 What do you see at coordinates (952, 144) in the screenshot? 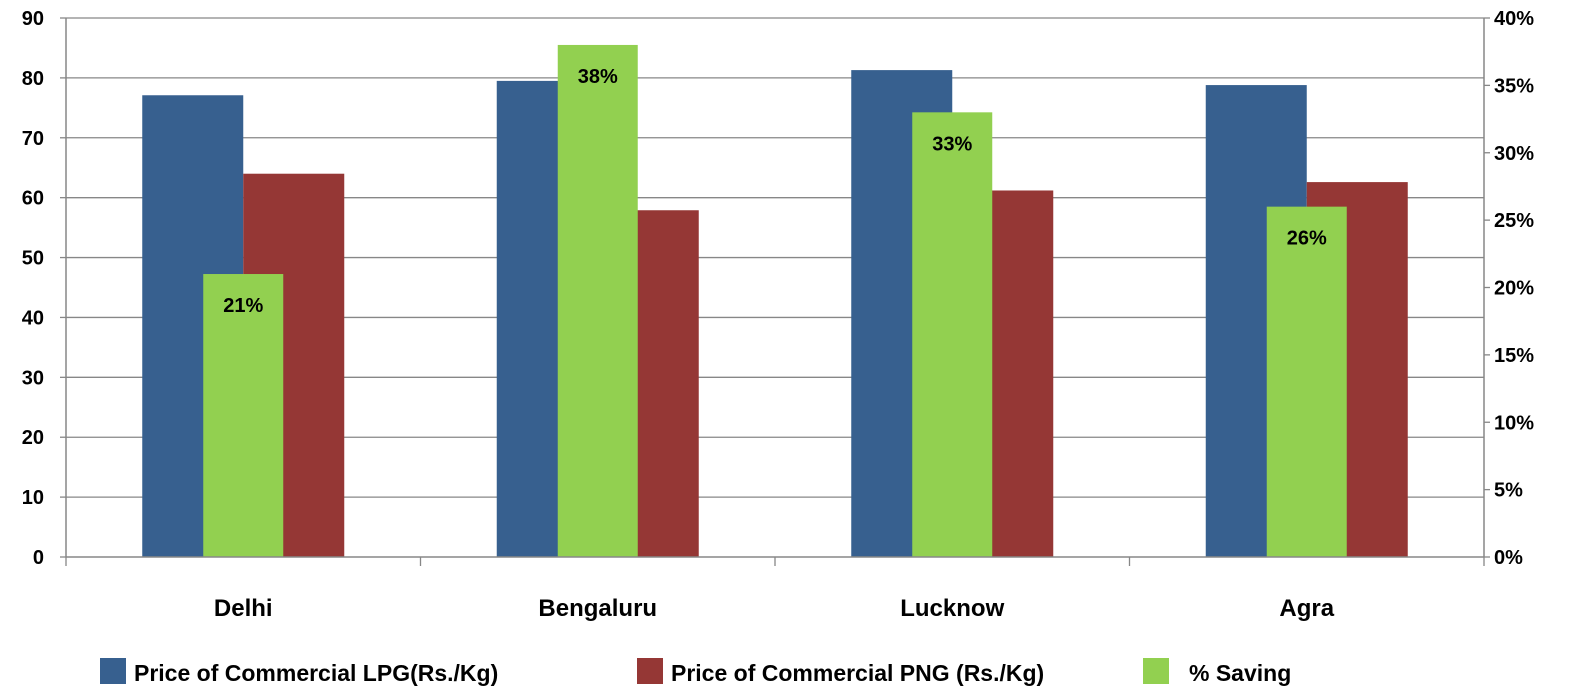
I see `saving-data-label: 33%` at bounding box center [952, 144].